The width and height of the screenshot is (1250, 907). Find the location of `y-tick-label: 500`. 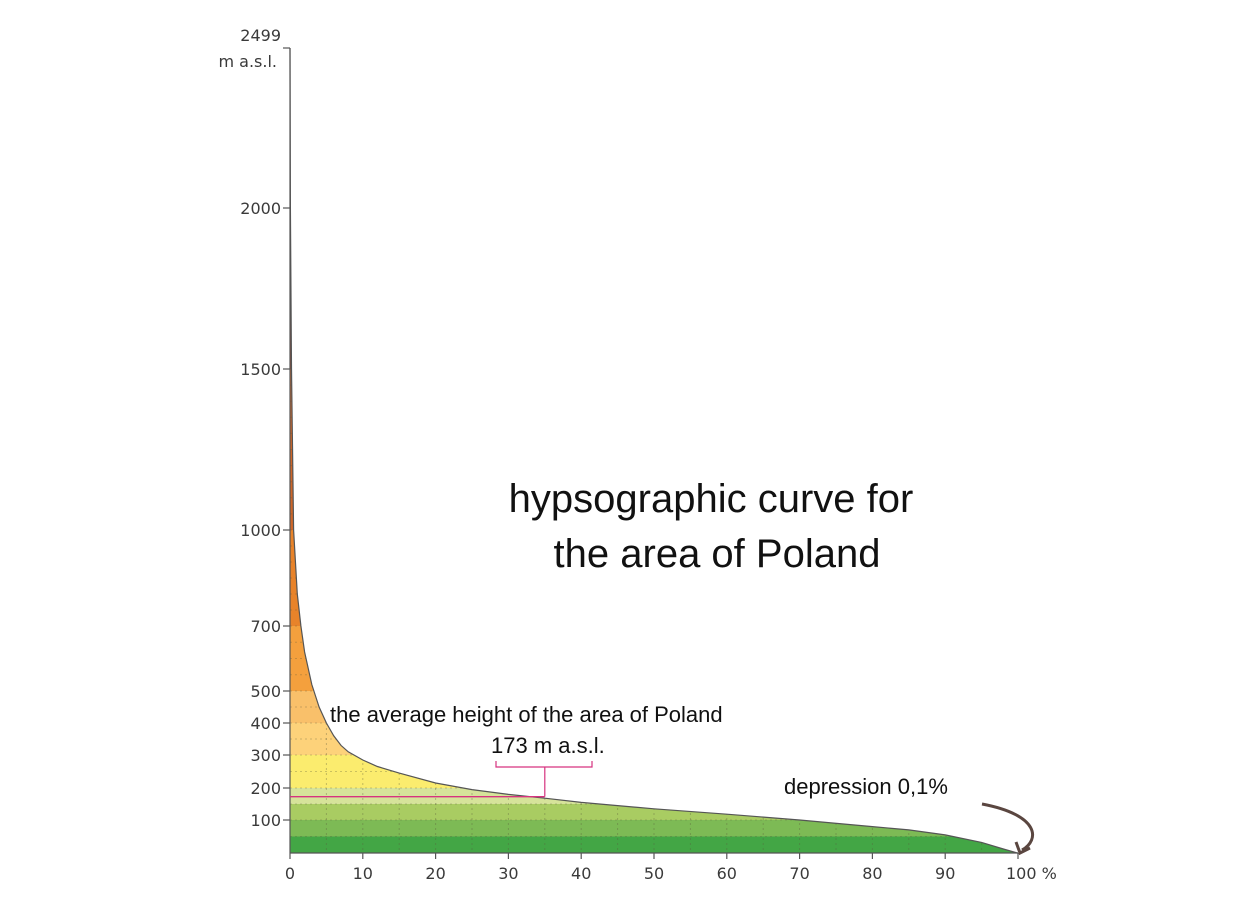

y-tick-label: 500 is located at coordinates (265, 691).